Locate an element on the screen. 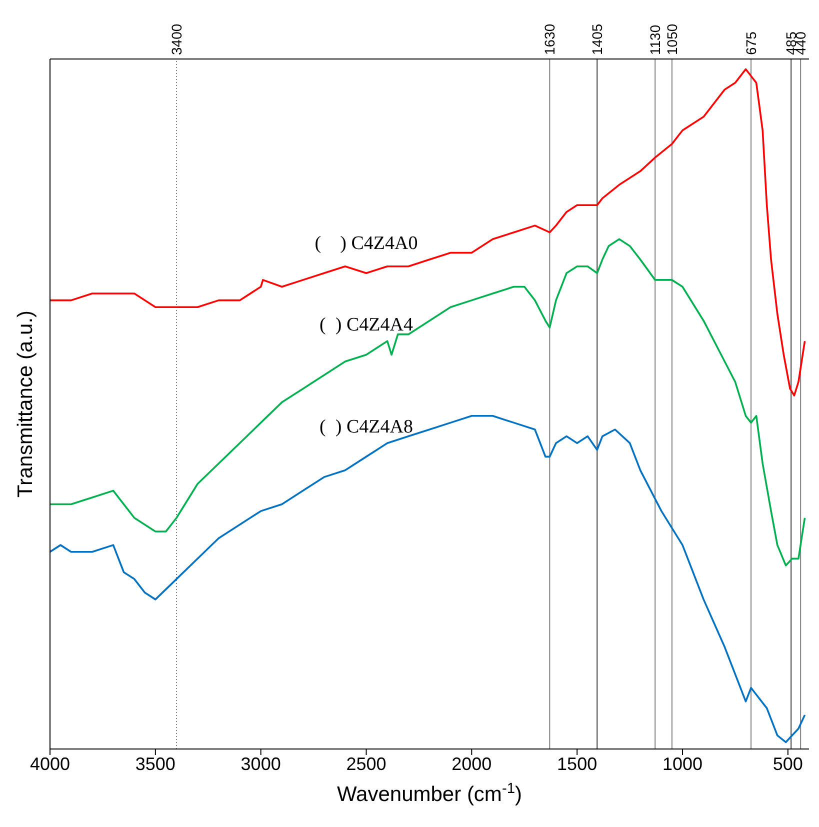  ref-line-label: 675 is located at coordinates (751, 43).